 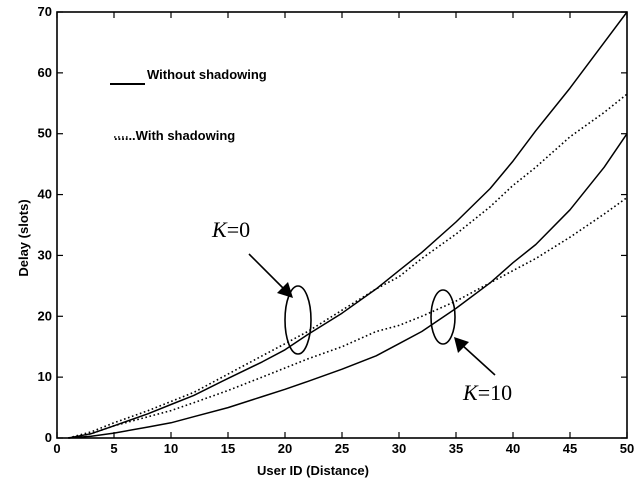 What do you see at coordinates (56, 448) in the screenshot?
I see `x-tick-label: 0` at bounding box center [56, 448].